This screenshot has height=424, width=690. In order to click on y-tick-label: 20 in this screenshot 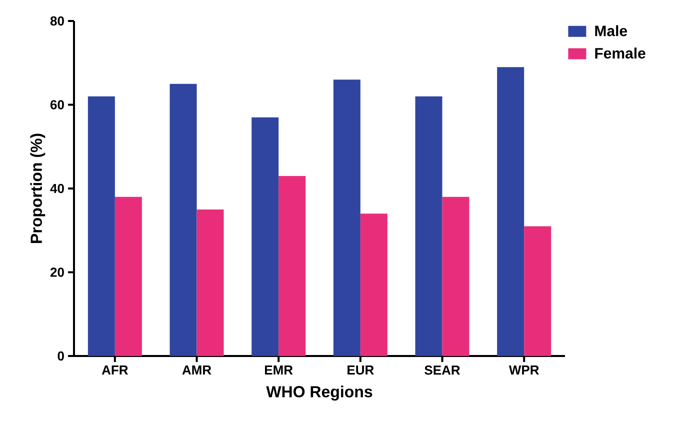, I will do `click(57, 272)`.